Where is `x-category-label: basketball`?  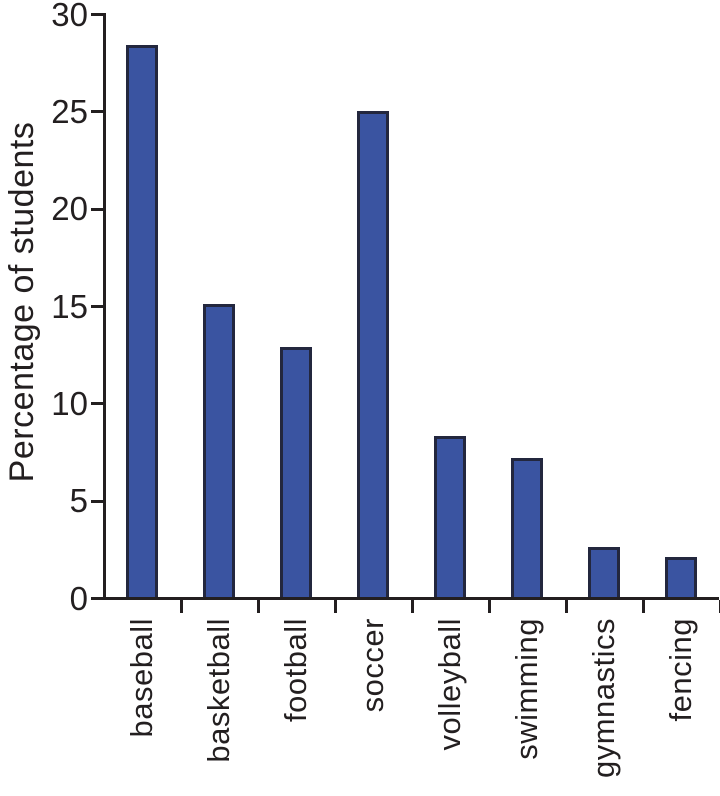 x-category-label: basketball is located at coordinates (218, 690).